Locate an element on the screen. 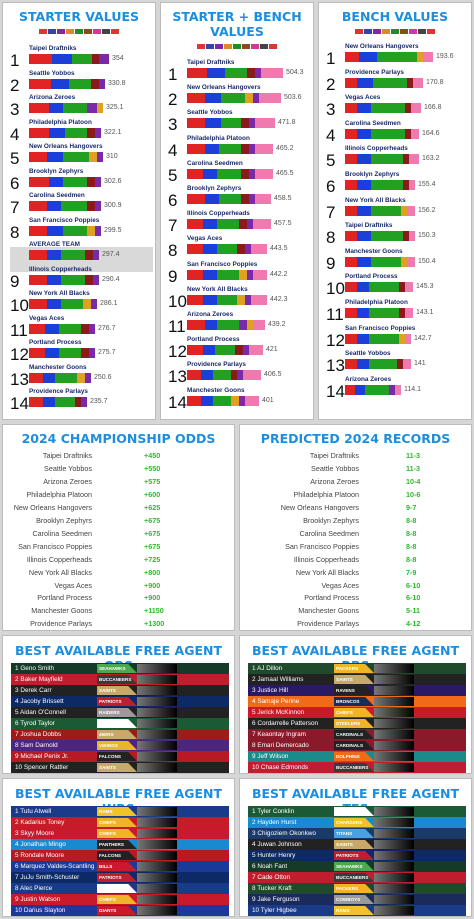  team-badge-label: CARDINALS is located at coordinates (350, 745).